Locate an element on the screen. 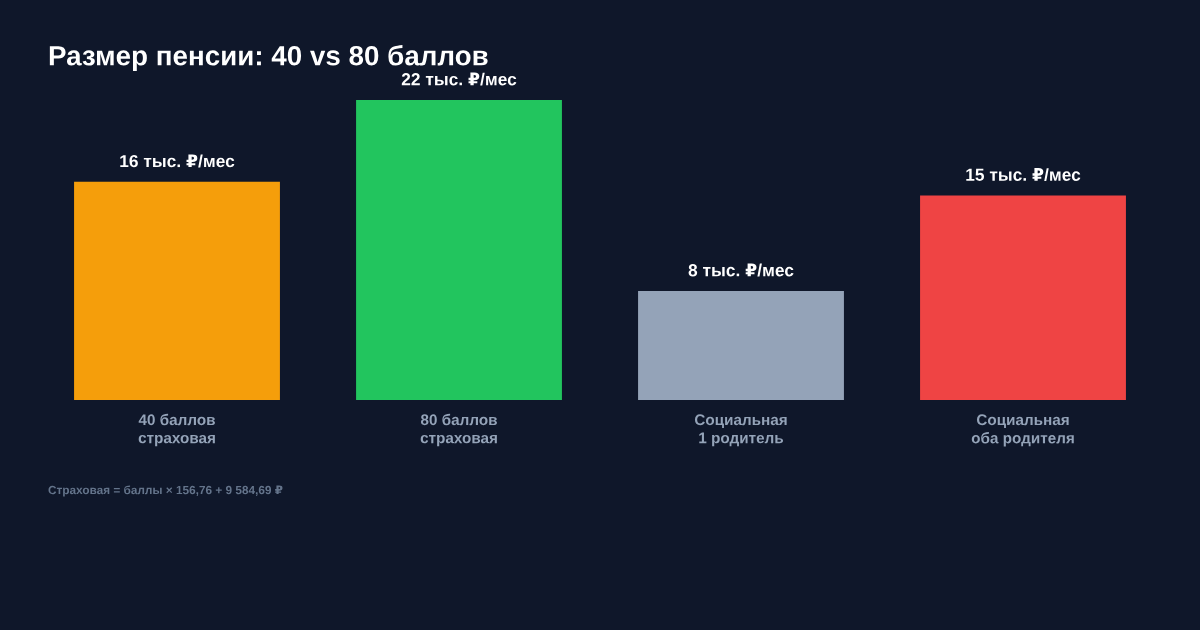 This screenshot has height=630, width=1200. data-label: 22 тыс. ₽/мес is located at coordinates (459, 79).